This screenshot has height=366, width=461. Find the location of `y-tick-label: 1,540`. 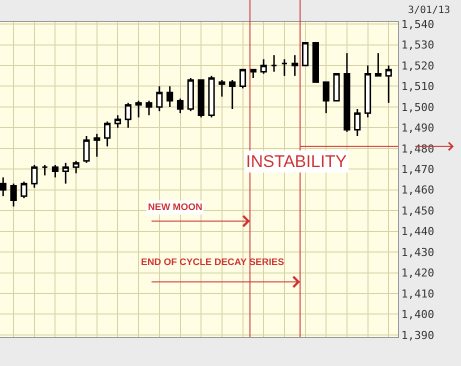

y-tick-label: 1,540 is located at coordinates (417, 24).